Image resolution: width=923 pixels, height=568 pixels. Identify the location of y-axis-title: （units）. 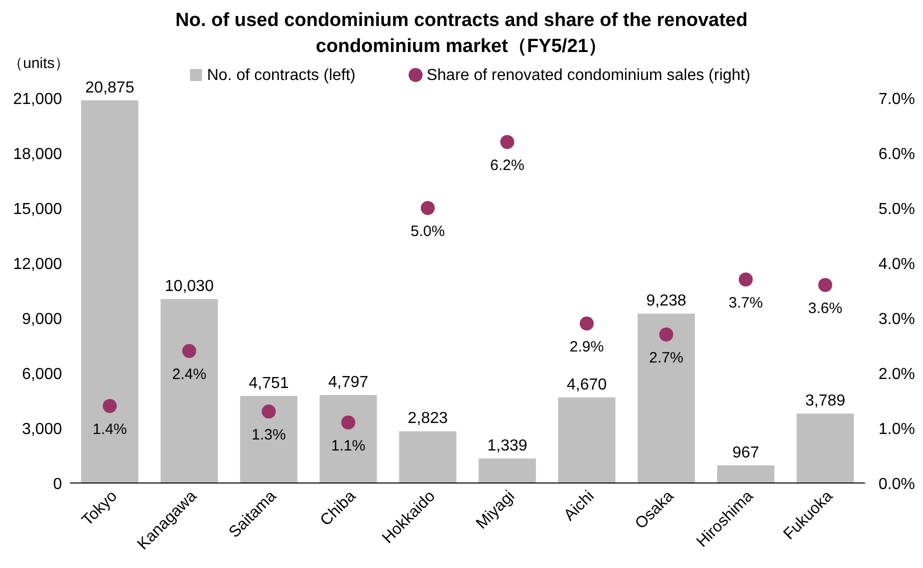
(39, 63).